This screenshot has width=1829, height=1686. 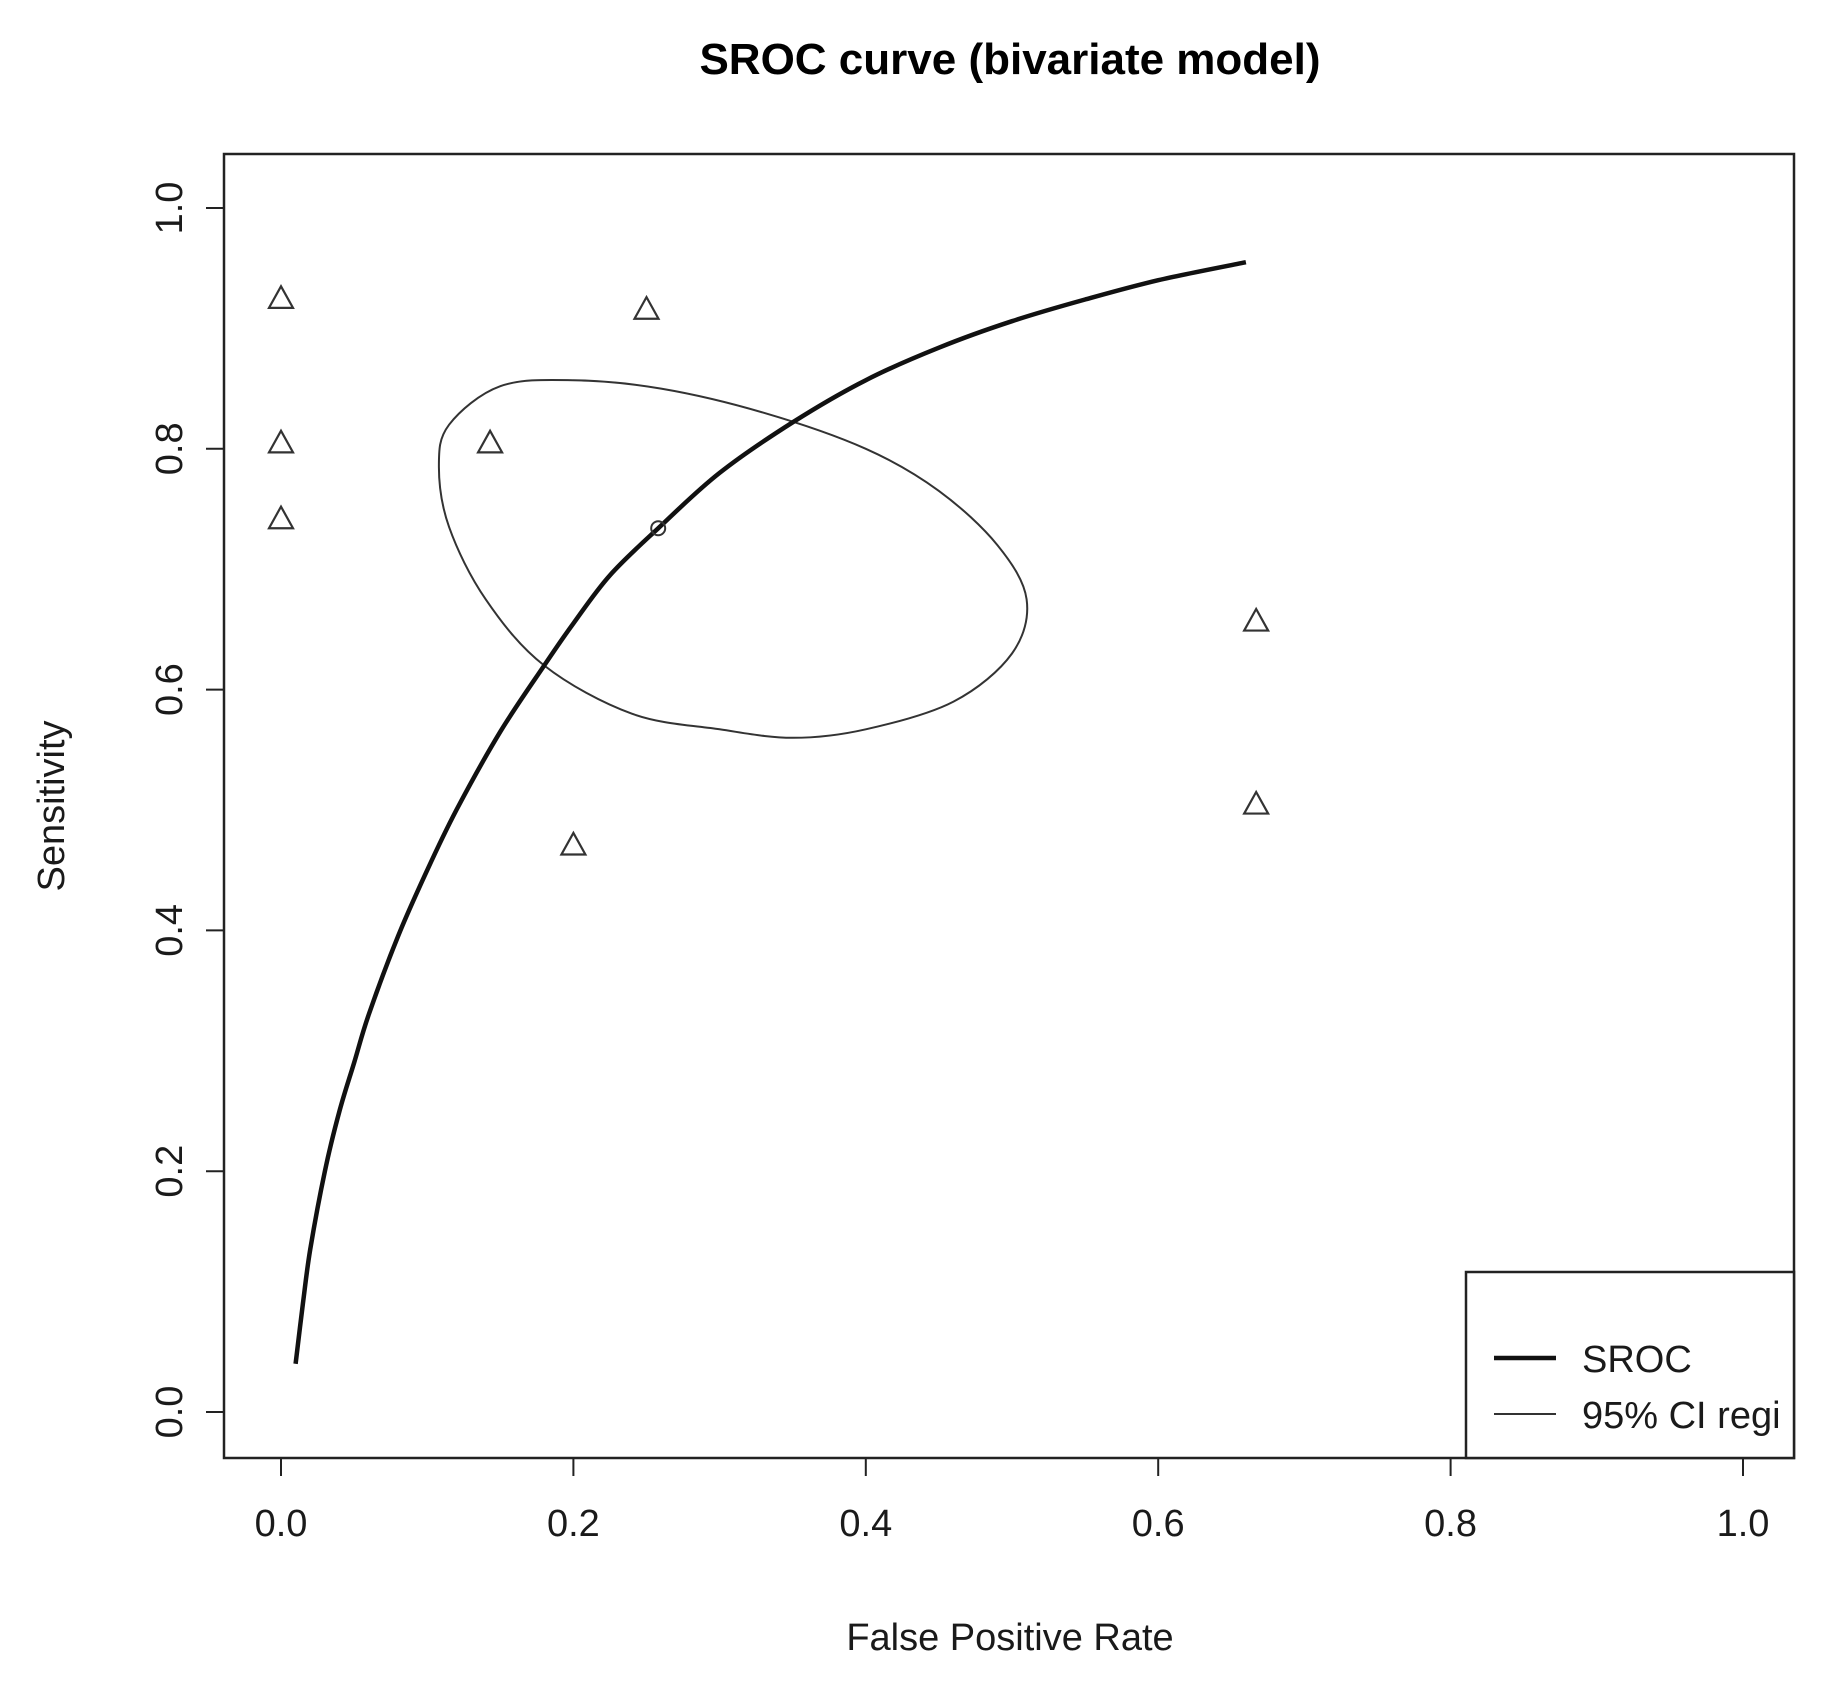 I want to click on y-tick-label: 0.2, so click(x=170, y=1171).